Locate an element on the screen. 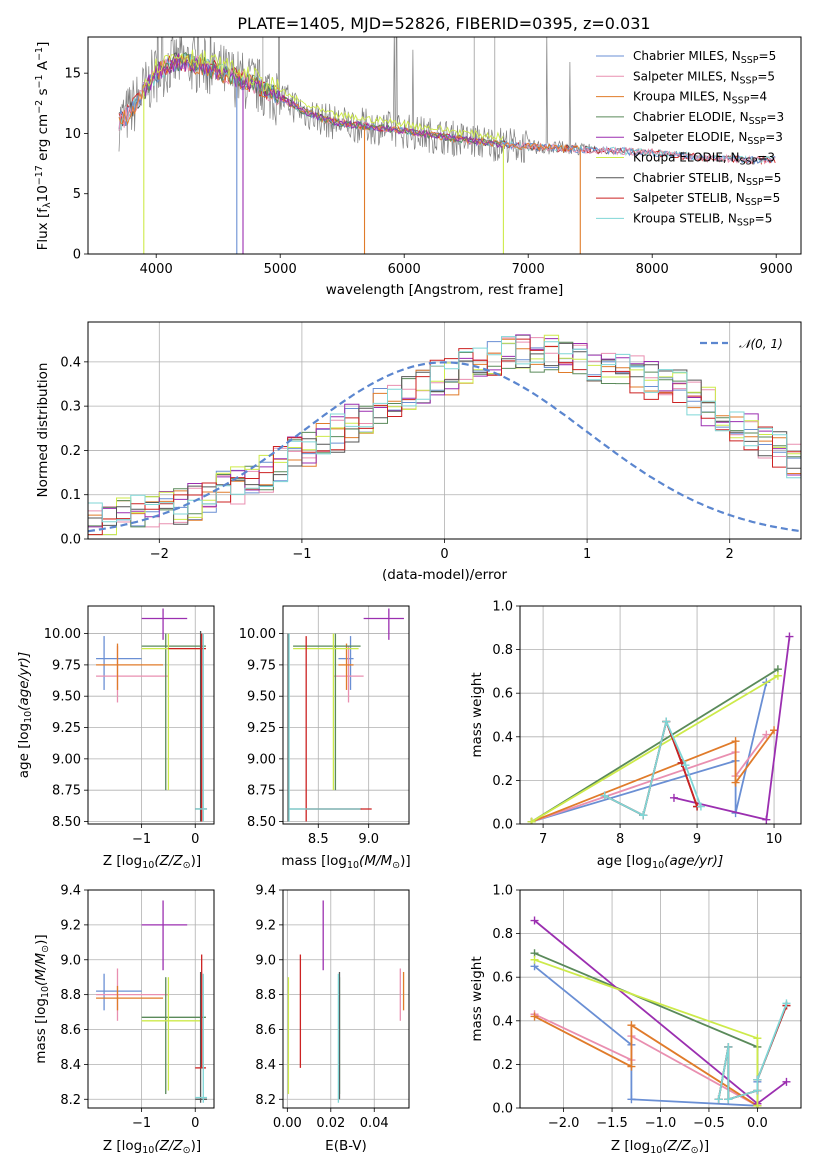  age-vs-Z-ytick-label: 9.25 is located at coordinates (66, 728).